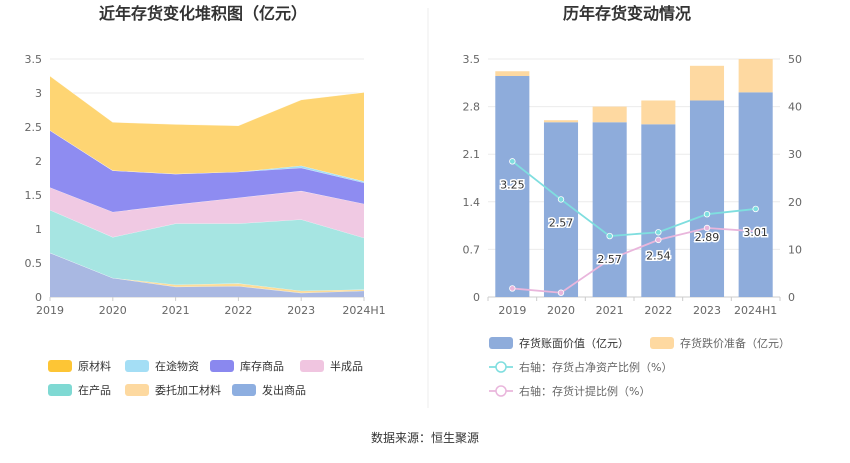  Describe the element at coordinates (50, 310) in the screenshot. I see `left-x-tick: 2019` at that location.